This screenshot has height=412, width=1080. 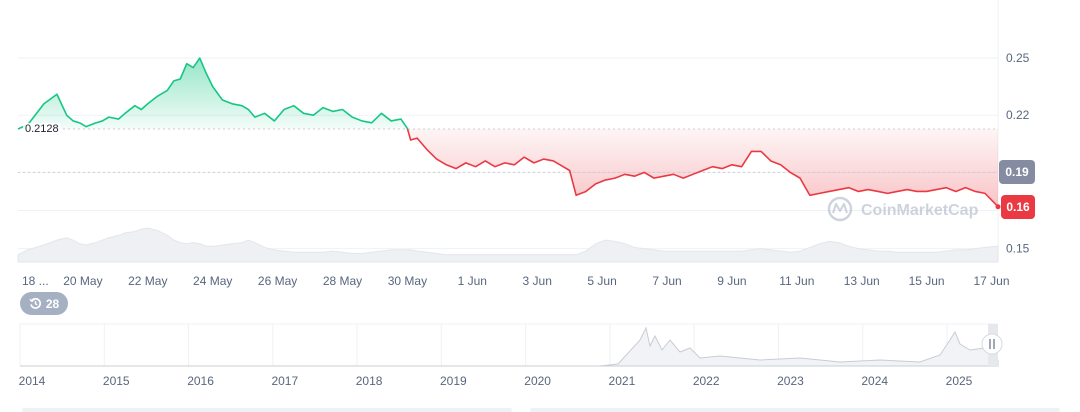 What do you see at coordinates (267, 410) in the screenshot?
I see `bottom-divider-left` at bounding box center [267, 410].